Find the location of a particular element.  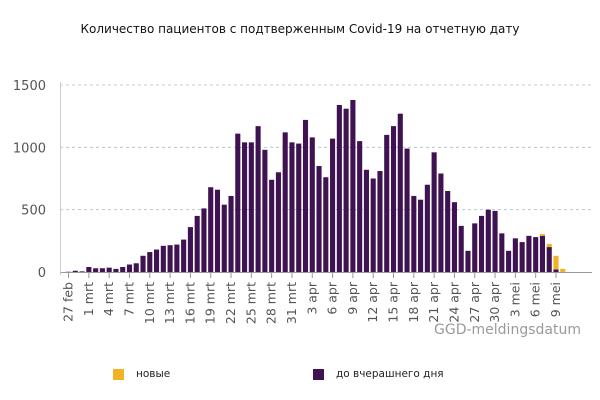

x-tick-label: 31 mrt is located at coordinates (291, 303).